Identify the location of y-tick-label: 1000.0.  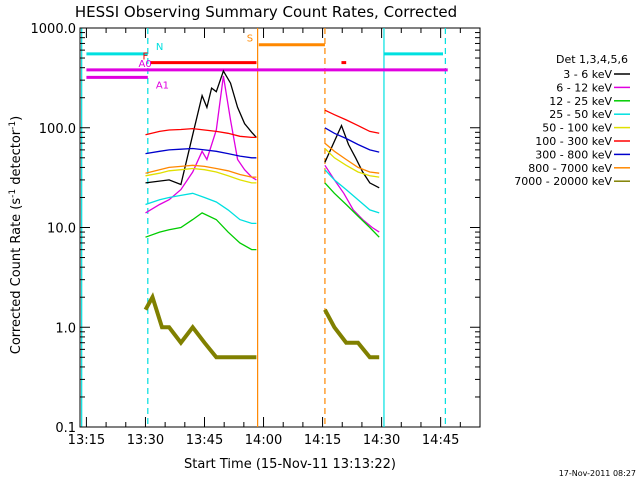
(54, 29).